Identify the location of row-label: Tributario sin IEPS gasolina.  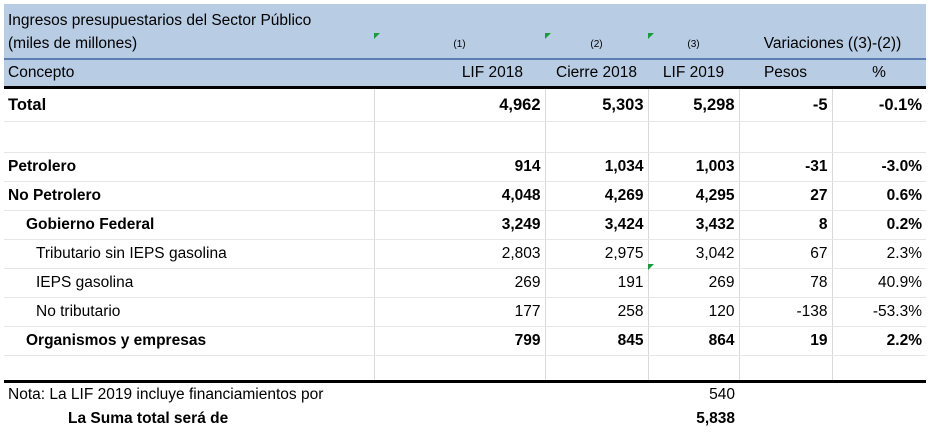
(189, 254).